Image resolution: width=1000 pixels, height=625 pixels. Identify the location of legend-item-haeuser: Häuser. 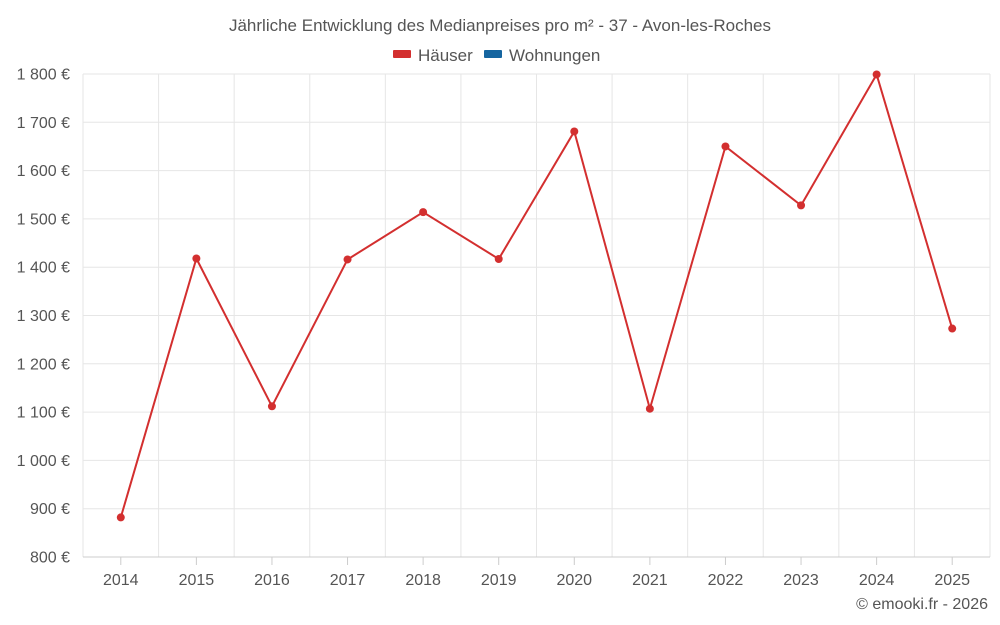
(433, 55).